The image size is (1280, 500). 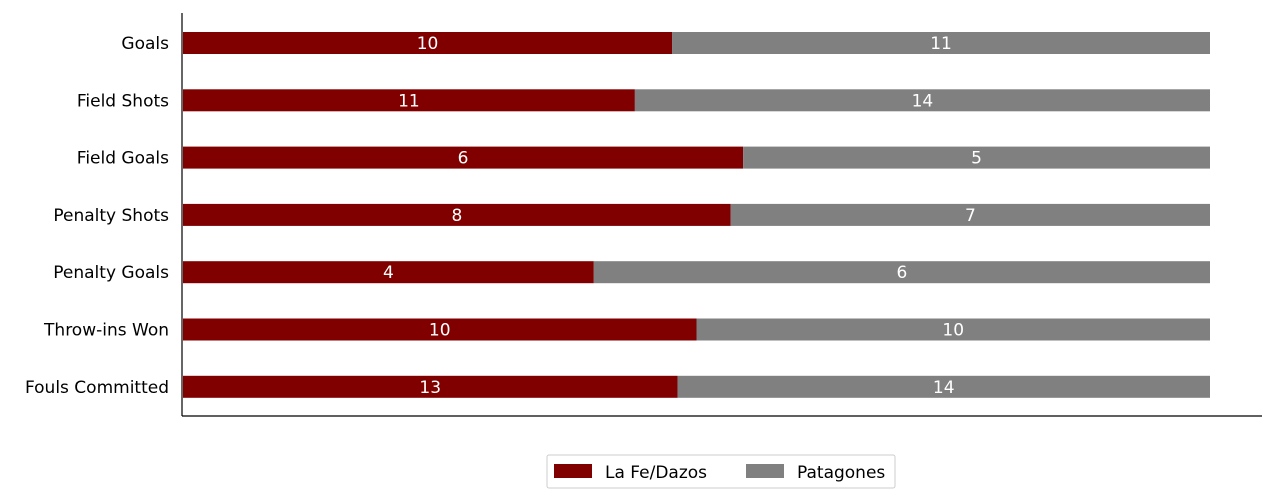 I want to click on value-label-la-fe-dazos-throw-ins-won: 10, so click(x=440, y=331).